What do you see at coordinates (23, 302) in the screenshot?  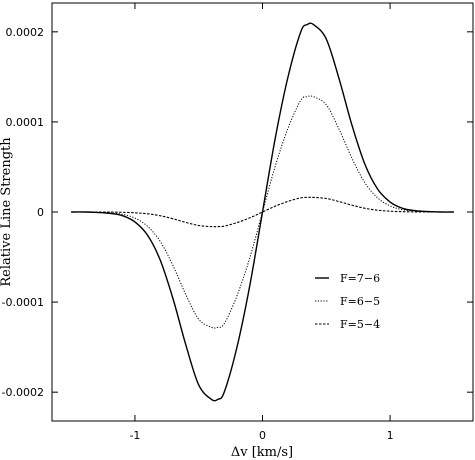 I see `y-tick-label: -0.0001` at bounding box center [23, 302].